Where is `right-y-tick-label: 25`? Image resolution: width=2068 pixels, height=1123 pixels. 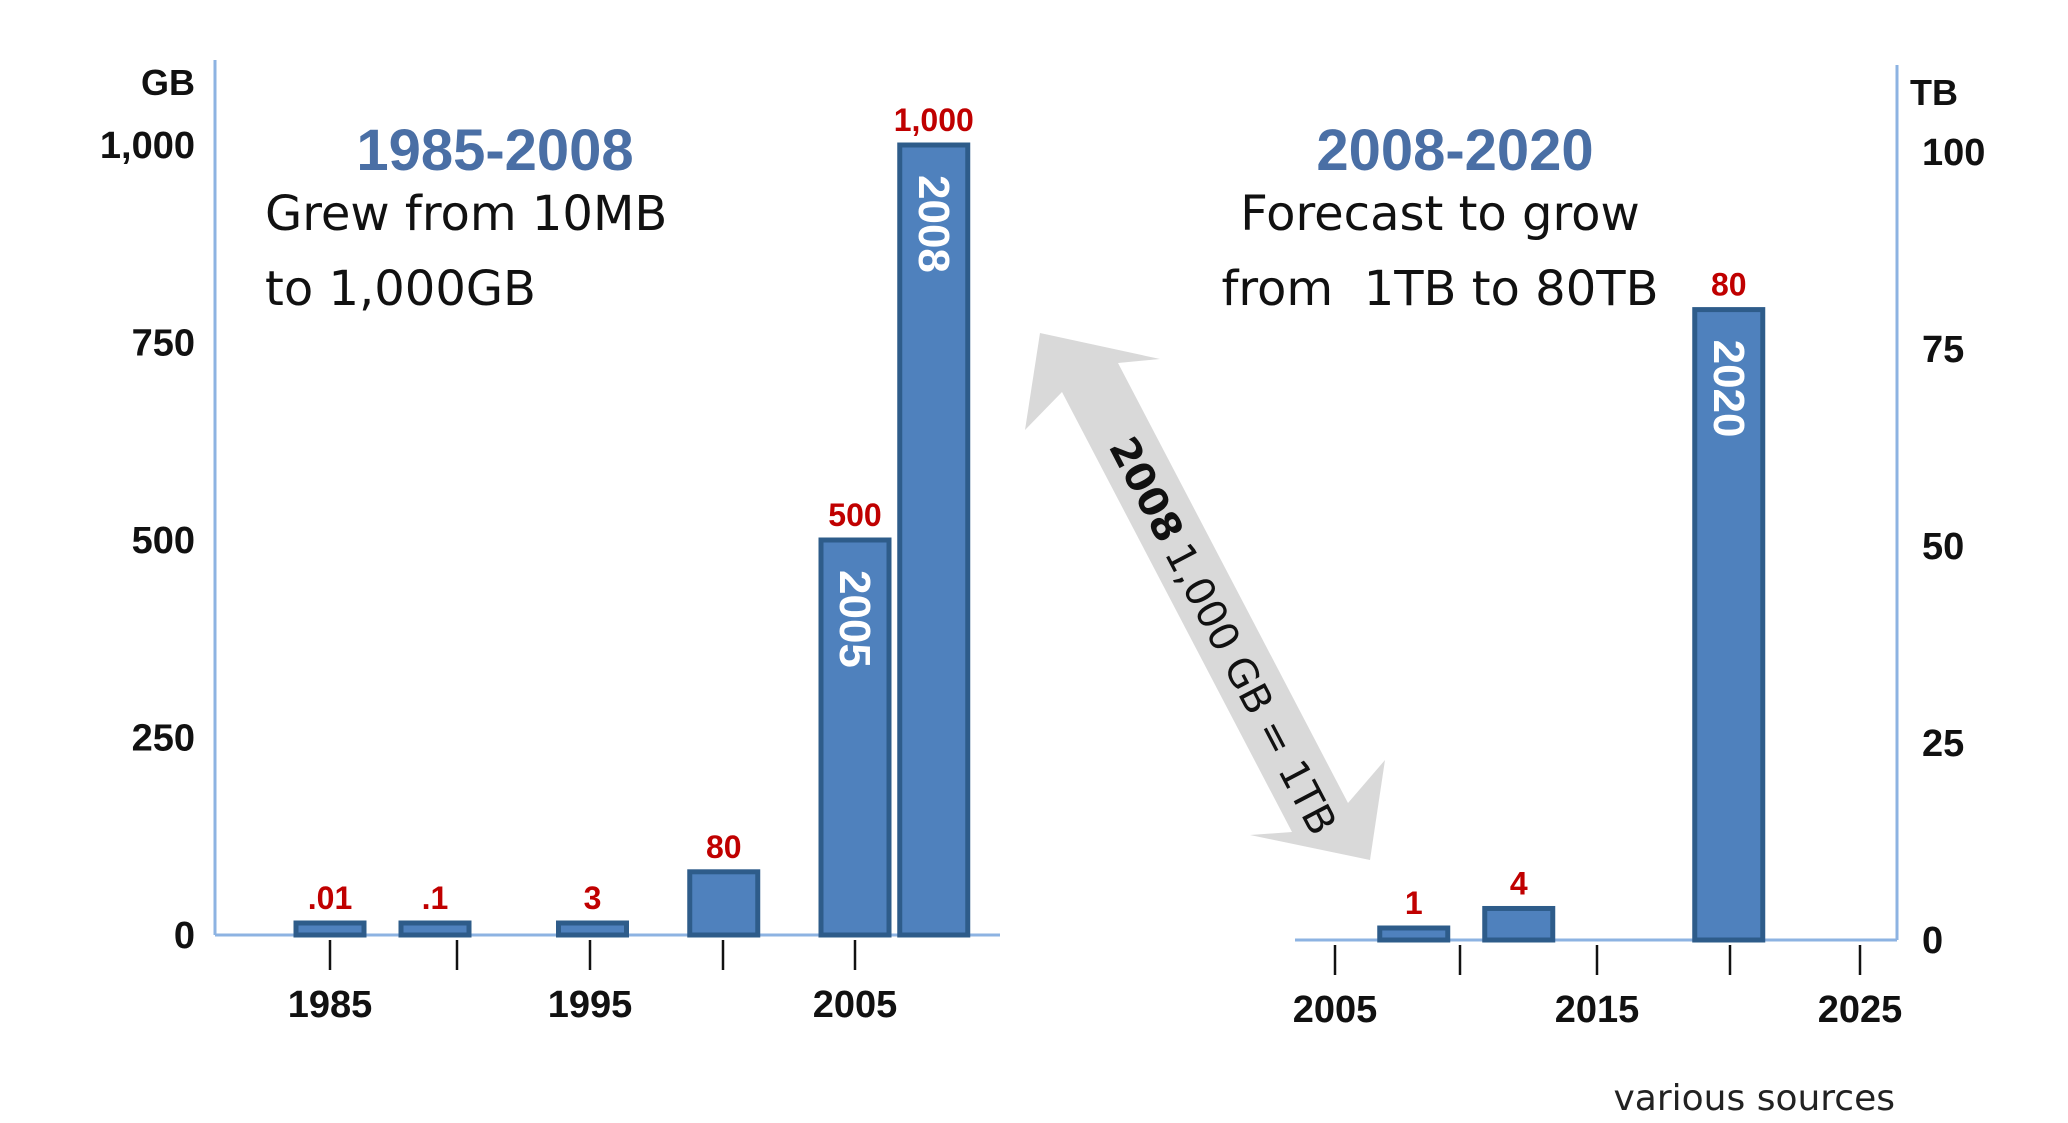
right-y-tick-label: 25 is located at coordinates (1943, 744).